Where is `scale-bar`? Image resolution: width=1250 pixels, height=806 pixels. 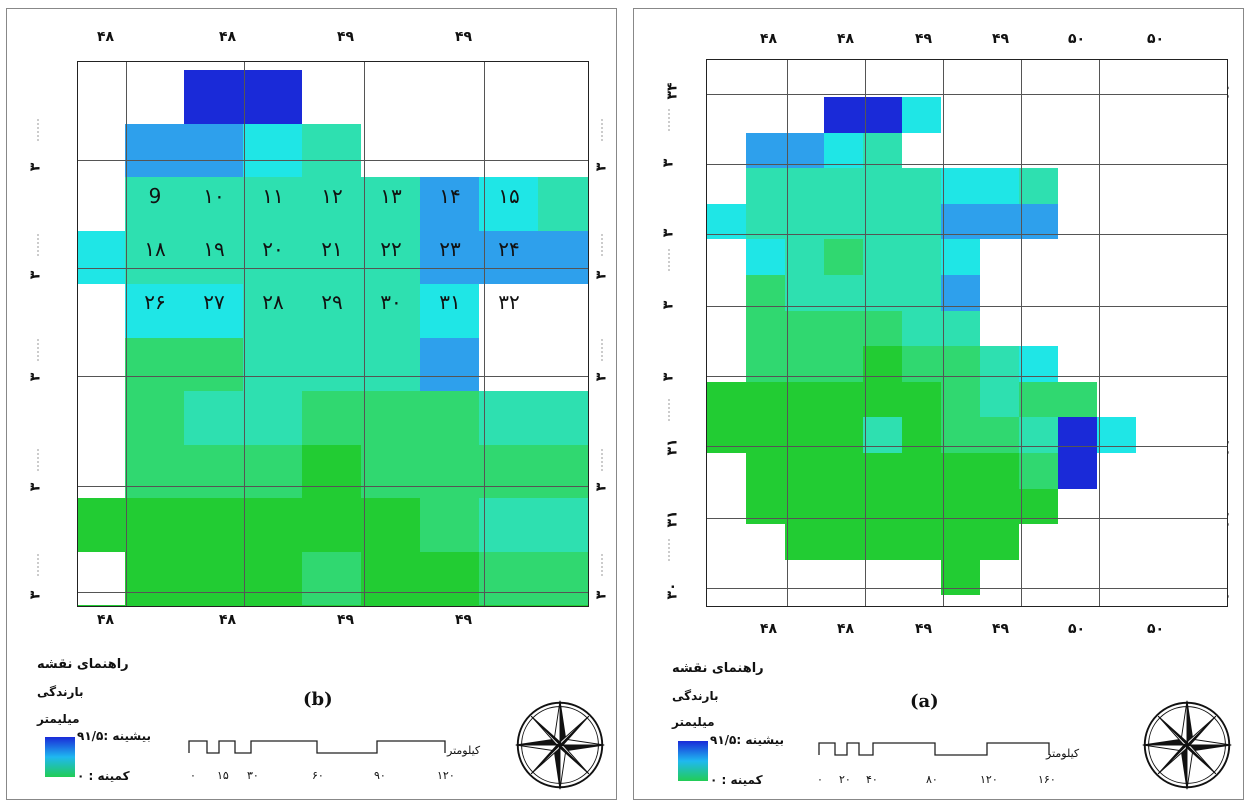 scale-bar is located at coordinates (934, 749).